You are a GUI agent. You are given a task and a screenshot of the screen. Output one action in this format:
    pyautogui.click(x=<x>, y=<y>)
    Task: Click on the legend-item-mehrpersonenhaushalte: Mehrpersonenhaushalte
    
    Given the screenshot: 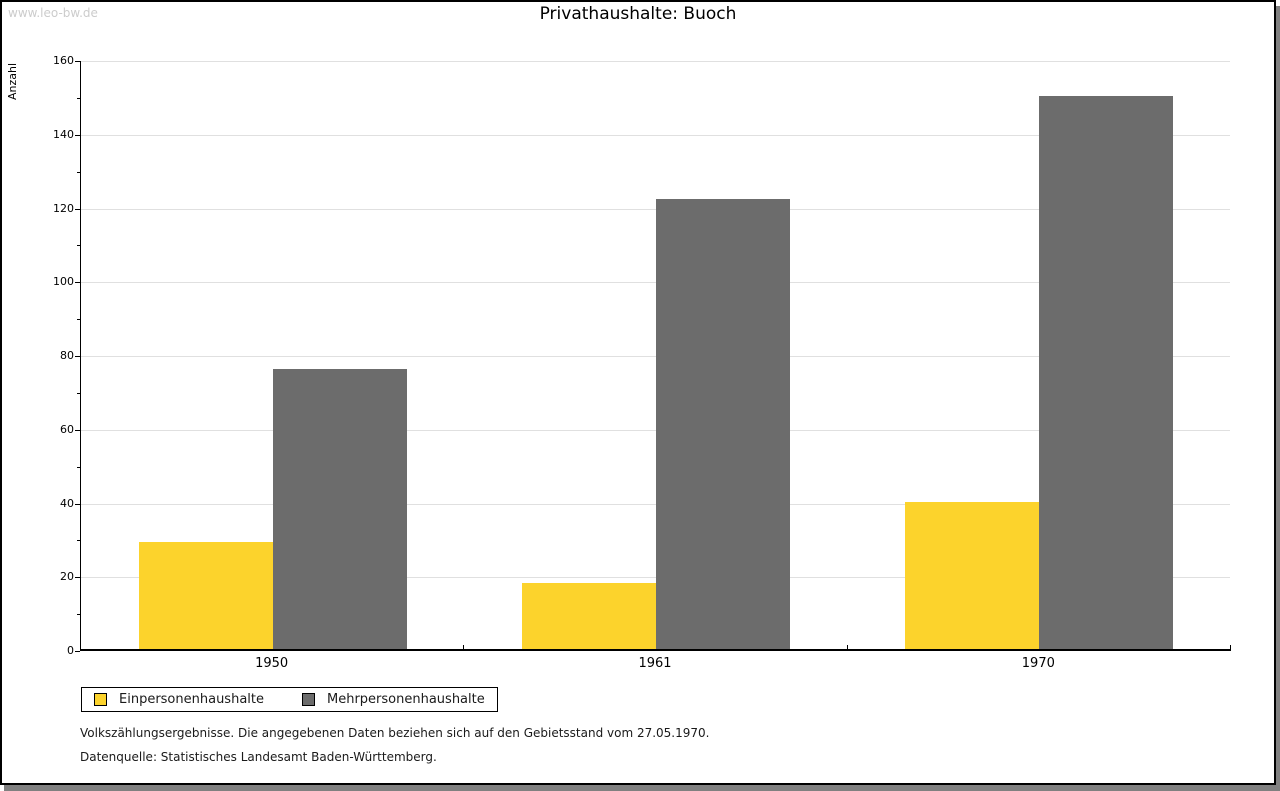 What is the action you would take?
    pyautogui.click(x=393, y=699)
    